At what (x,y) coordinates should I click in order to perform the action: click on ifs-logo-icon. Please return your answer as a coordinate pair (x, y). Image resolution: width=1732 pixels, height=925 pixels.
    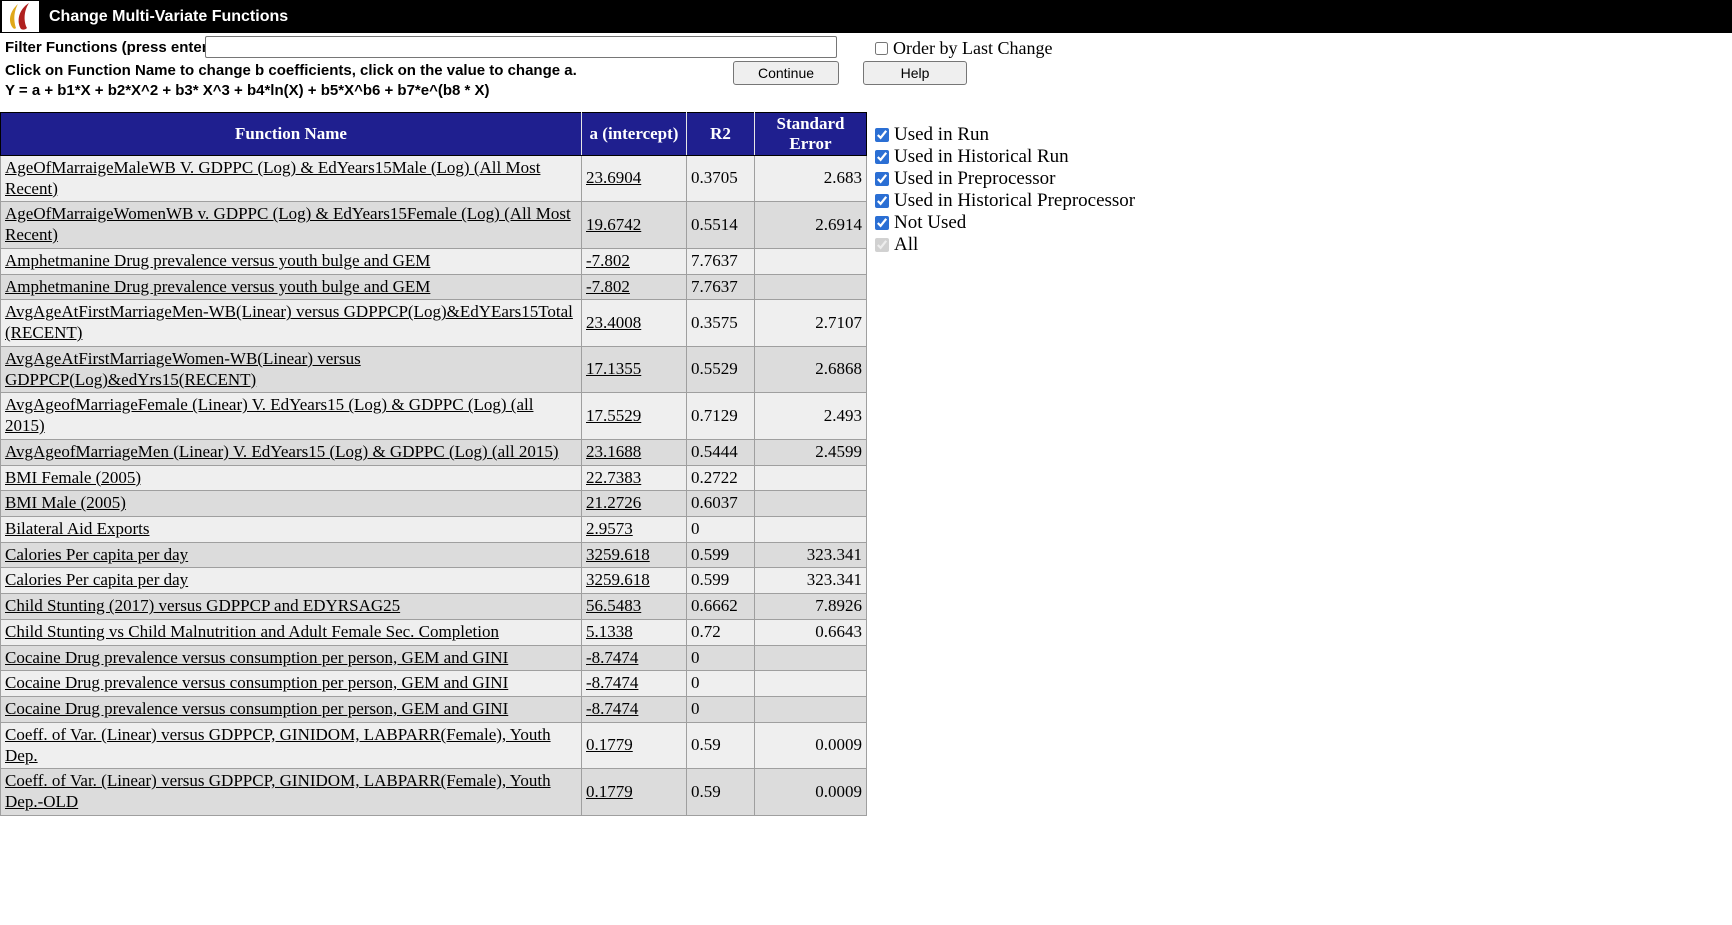
    Looking at the image, I should click on (20, 16).